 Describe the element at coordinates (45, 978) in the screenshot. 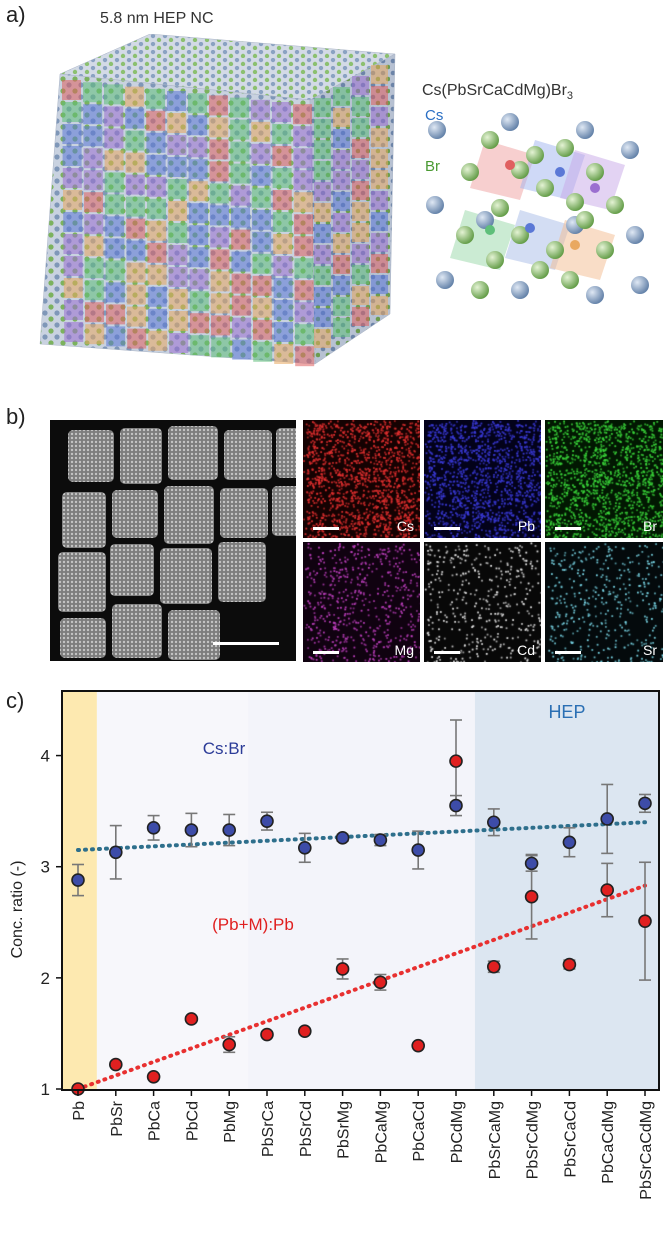

I see `y-tick-label: 2` at that location.